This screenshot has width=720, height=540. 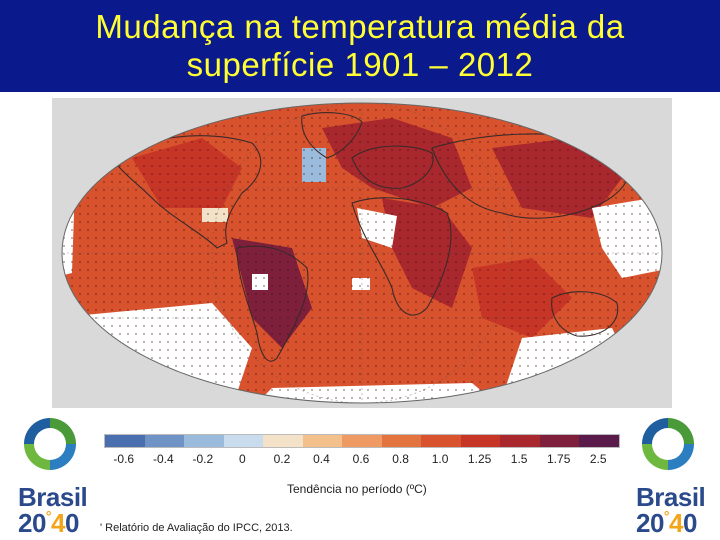 What do you see at coordinates (282, 459) in the screenshot?
I see `legend-tick-label: 0.2` at bounding box center [282, 459].